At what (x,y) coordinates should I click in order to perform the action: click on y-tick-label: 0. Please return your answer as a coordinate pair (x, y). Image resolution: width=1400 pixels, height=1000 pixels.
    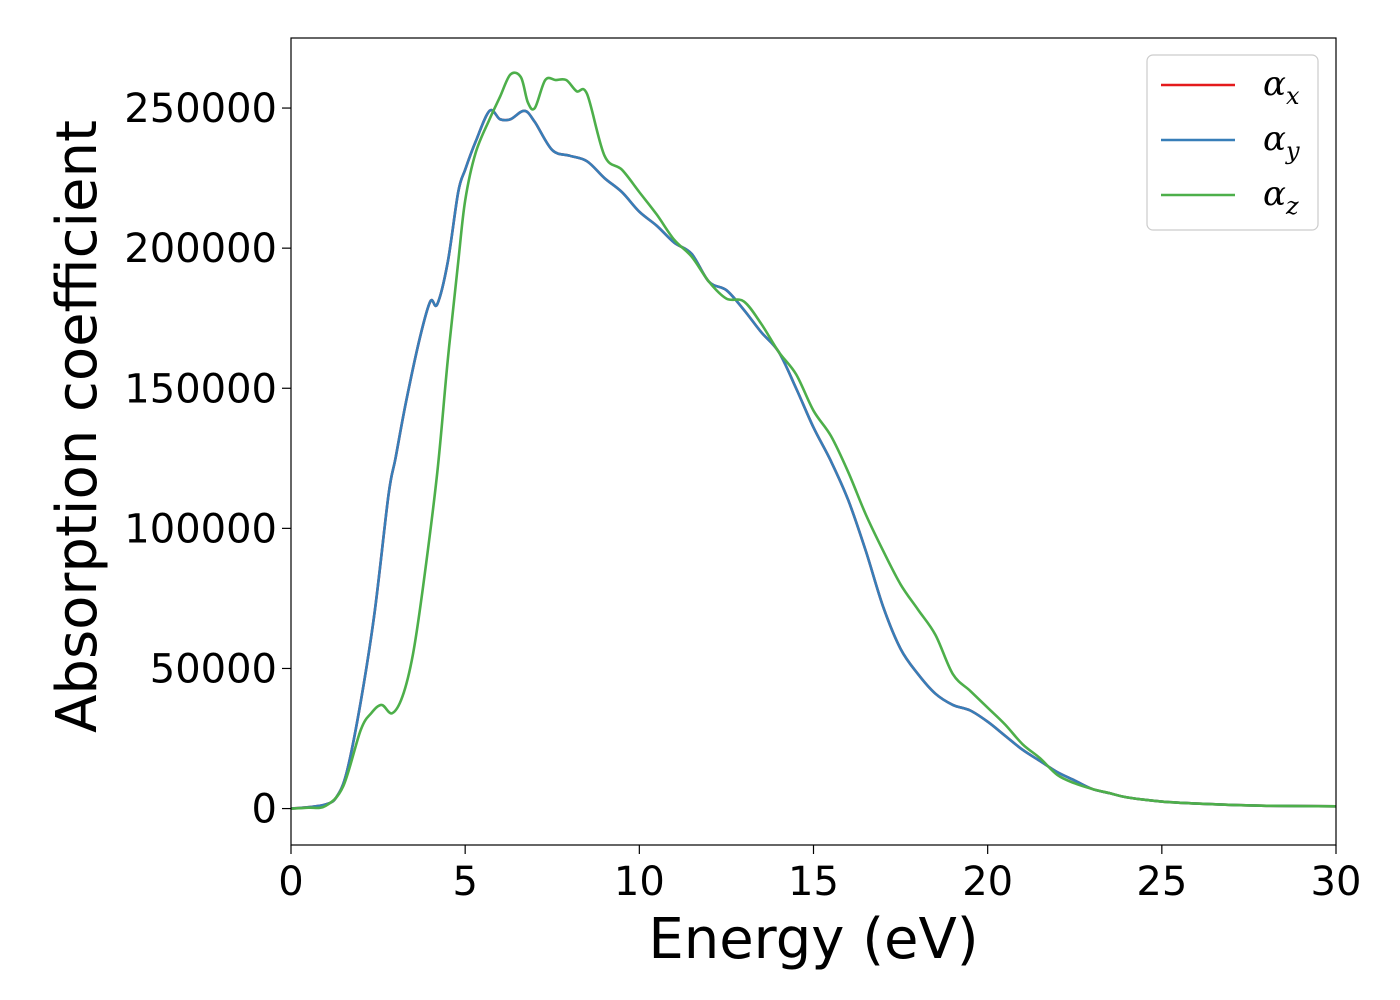
    Looking at the image, I should click on (264, 810).